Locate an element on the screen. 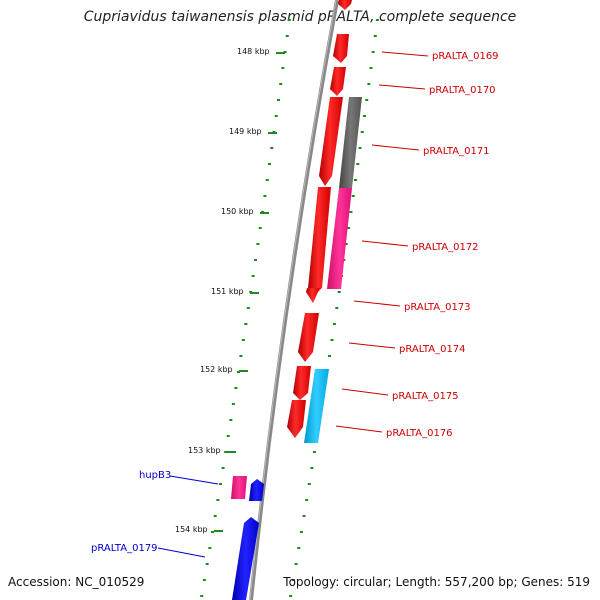 This screenshot has width=600, height=600. kbp-label: 151 kbp is located at coordinates (227, 291).